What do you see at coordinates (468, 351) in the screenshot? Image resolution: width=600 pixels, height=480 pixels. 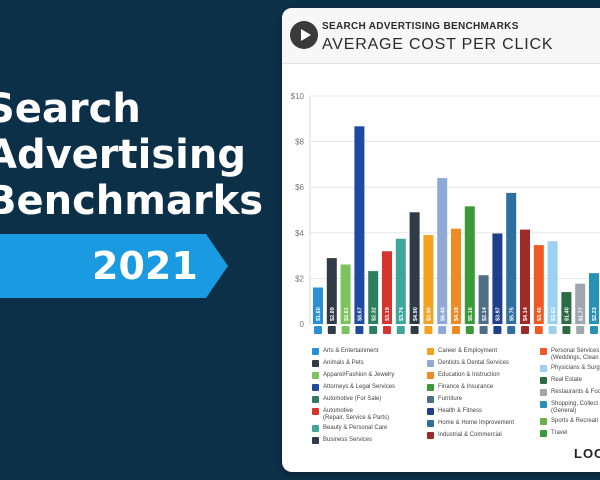 I see `legend-label: Career & Employment` at bounding box center [468, 351].